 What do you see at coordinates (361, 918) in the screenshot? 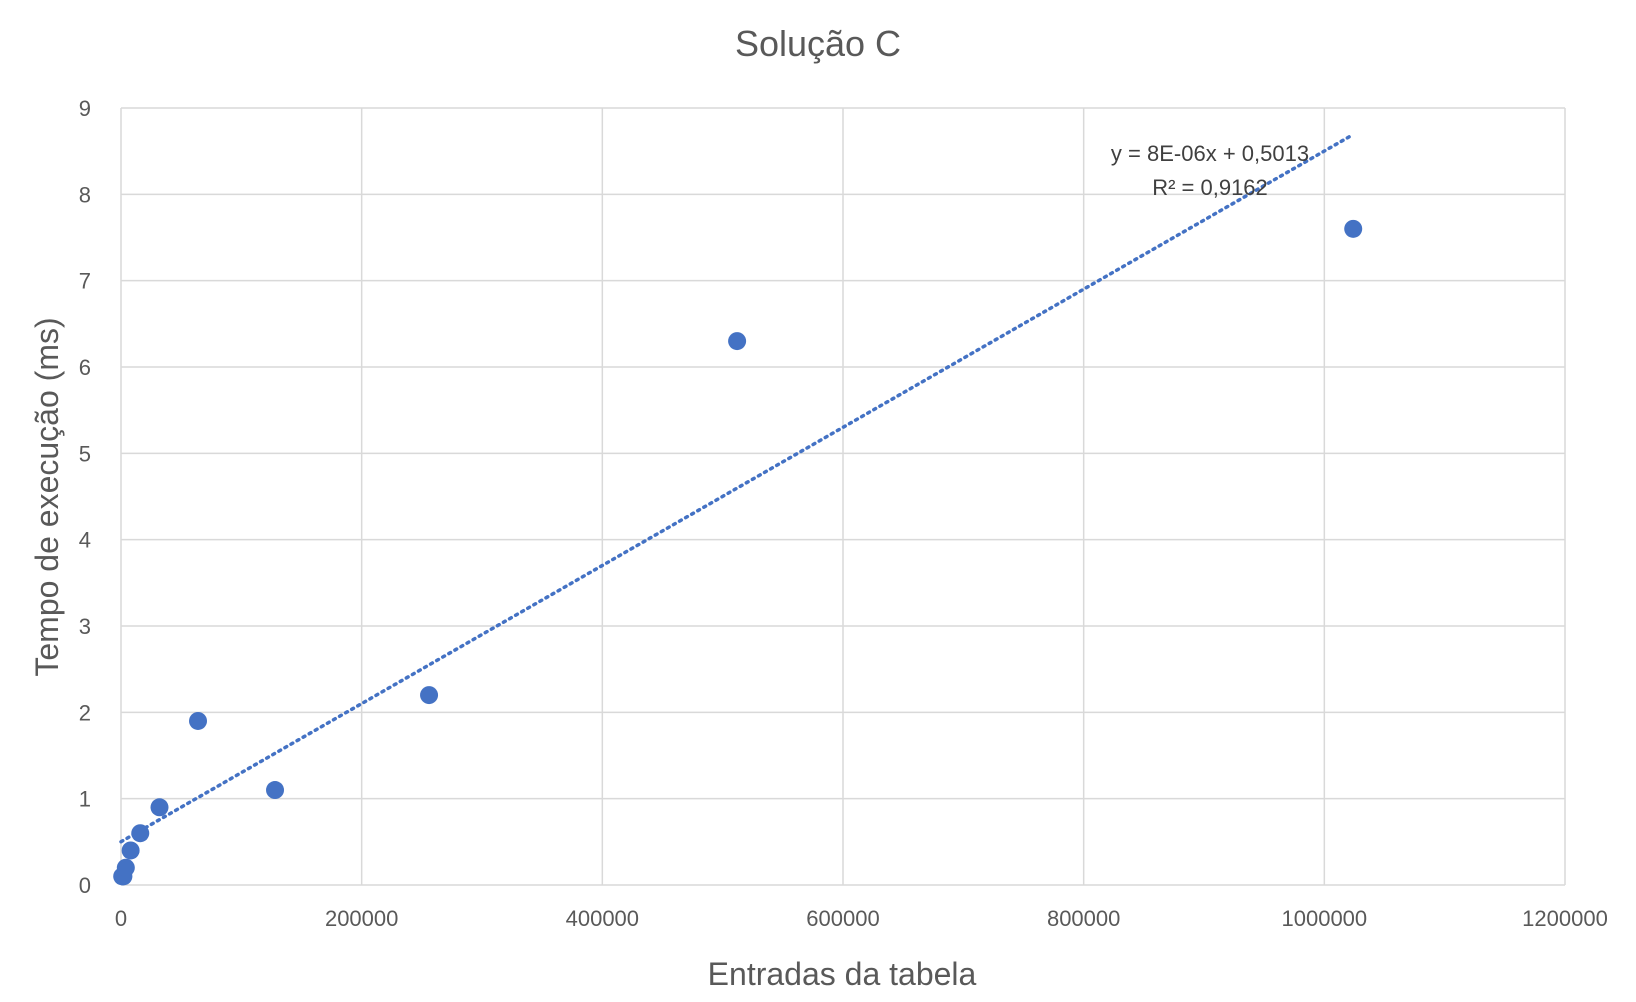
I see `x-tick-label: 200000` at bounding box center [361, 918].